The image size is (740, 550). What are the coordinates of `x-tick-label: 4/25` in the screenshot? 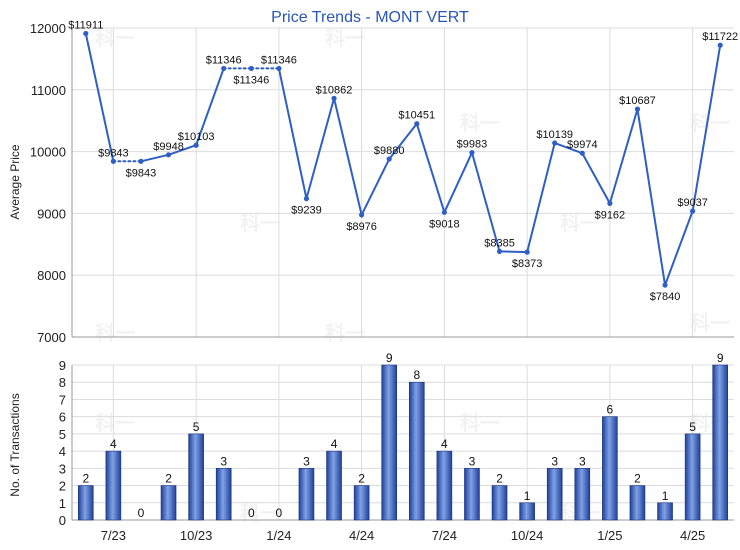 It's located at (692, 535).